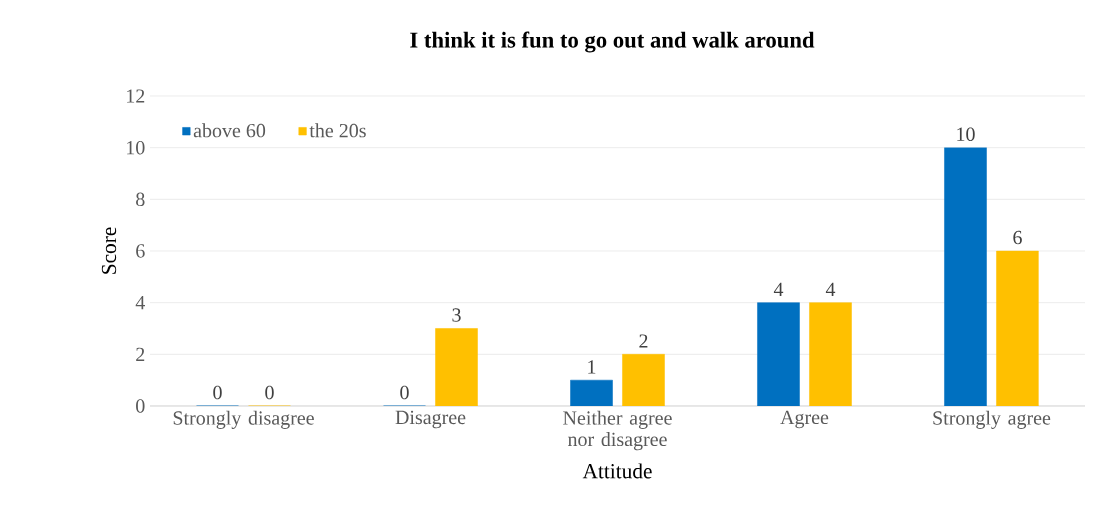 The height and width of the screenshot is (511, 1108). I want to click on x-tick-label: Agree, so click(804, 419).